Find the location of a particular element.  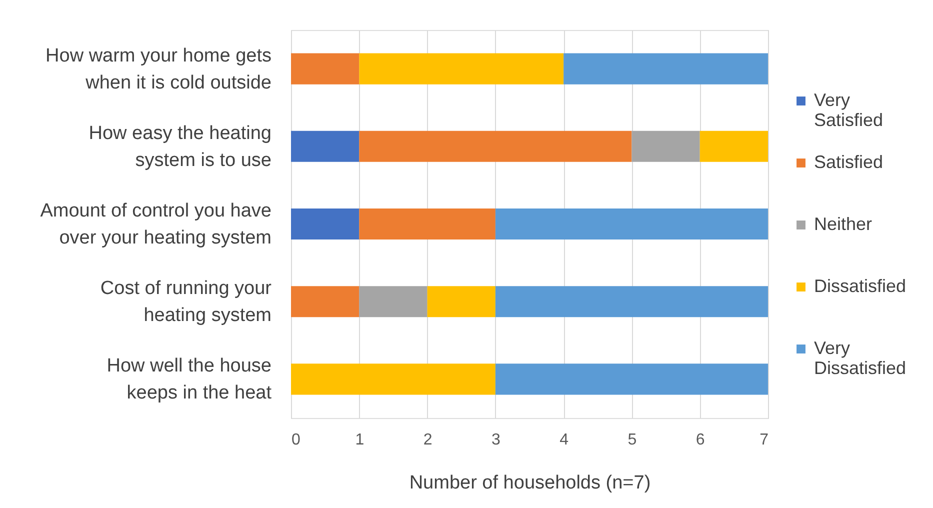

legend-label: Very Satisfied is located at coordinates (849, 110).